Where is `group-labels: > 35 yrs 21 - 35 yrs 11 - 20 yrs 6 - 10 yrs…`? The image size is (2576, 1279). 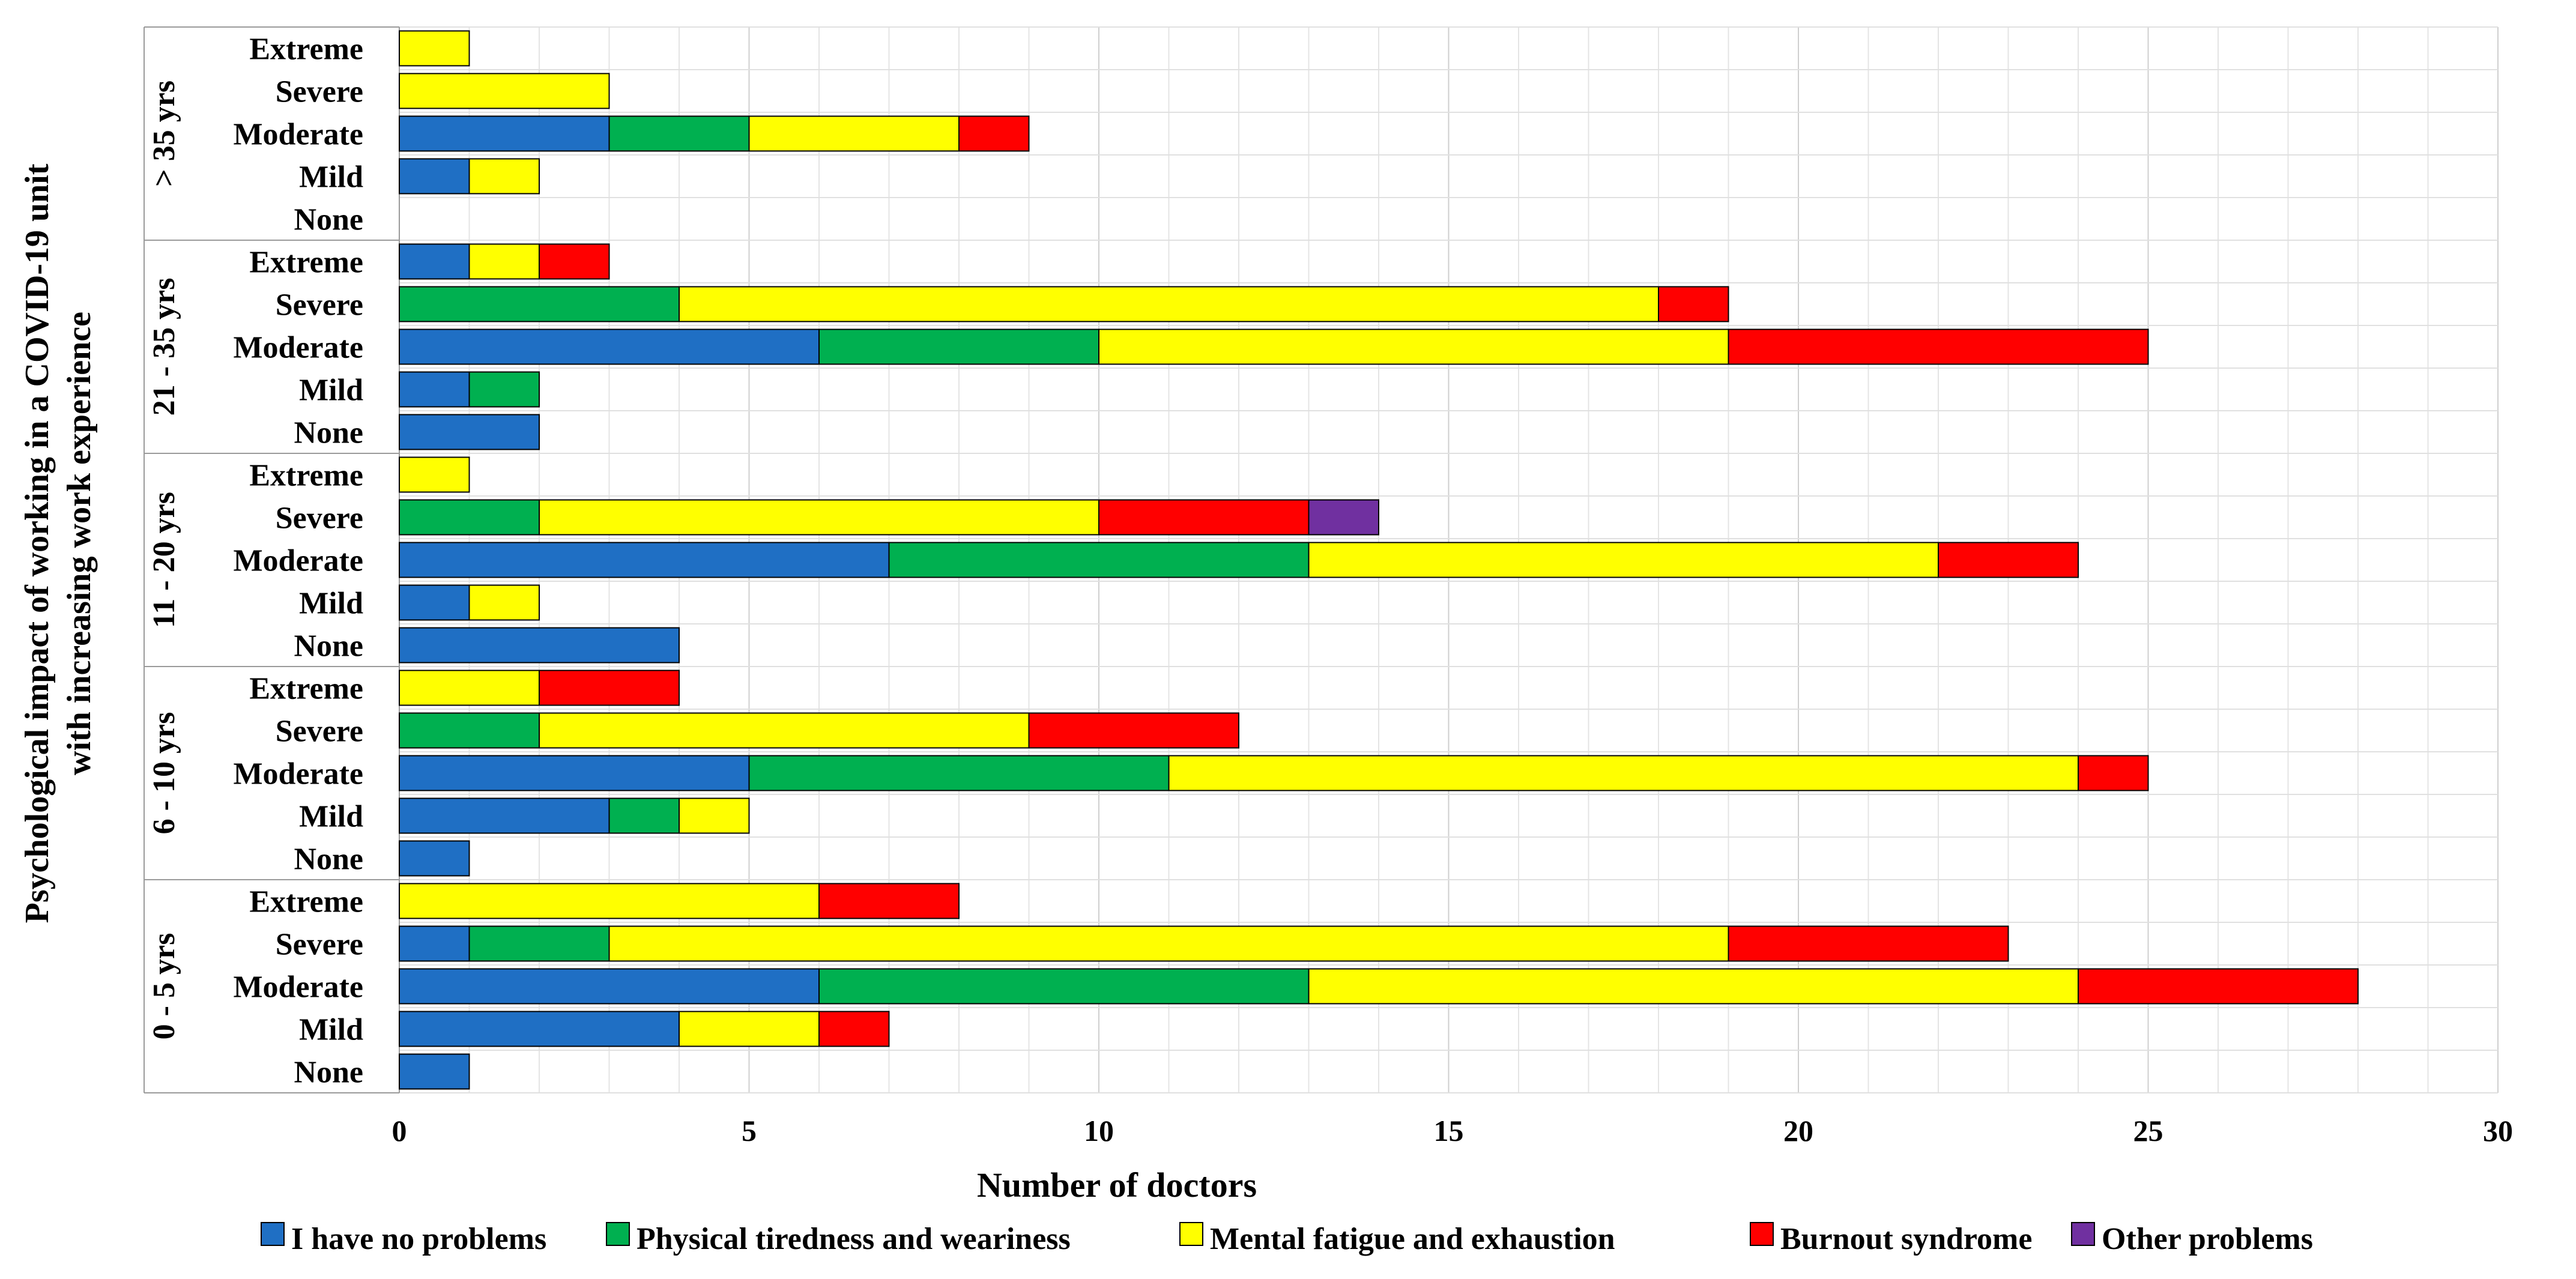
group-labels: > 35 yrs 21 - 35 yrs 11 - 20 yrs 6 - 10 yrs… is located at coordinates (164, 559).